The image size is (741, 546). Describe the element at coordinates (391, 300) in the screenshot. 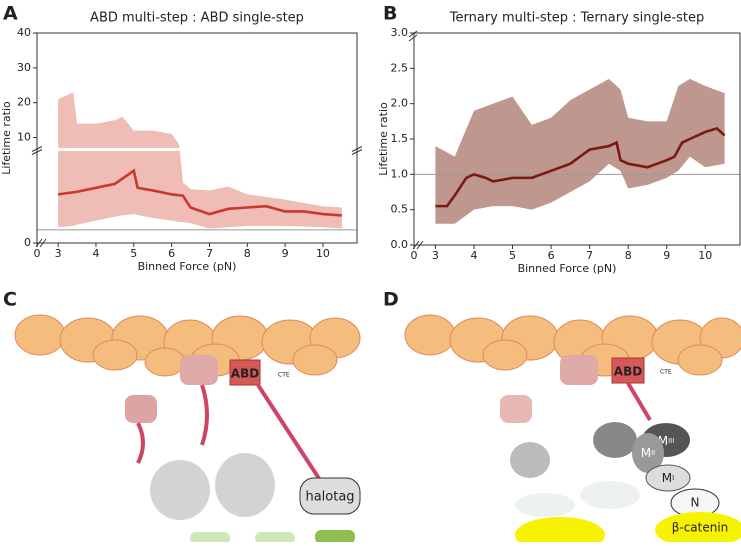

I see `panel-letter: D` at that location.